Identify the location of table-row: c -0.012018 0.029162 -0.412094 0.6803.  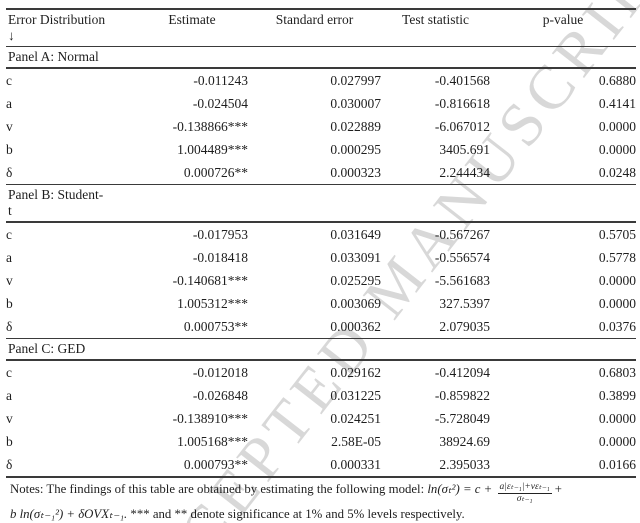
(321, 372).